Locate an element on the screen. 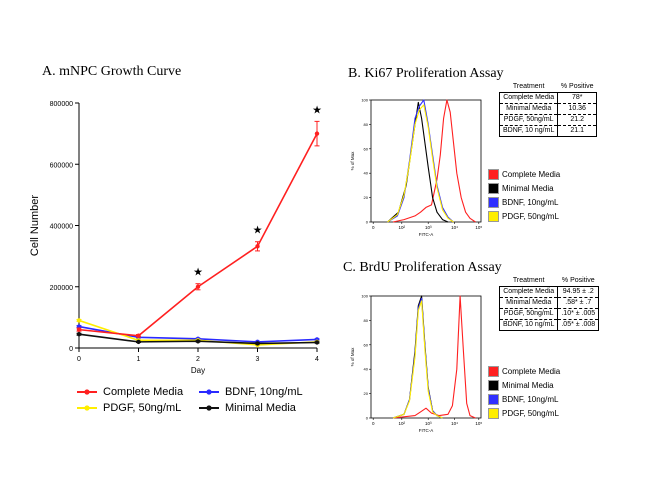  table-row: BDNF, 10 ng/mL .05* ± .008 is located at coordinates (549, 325).